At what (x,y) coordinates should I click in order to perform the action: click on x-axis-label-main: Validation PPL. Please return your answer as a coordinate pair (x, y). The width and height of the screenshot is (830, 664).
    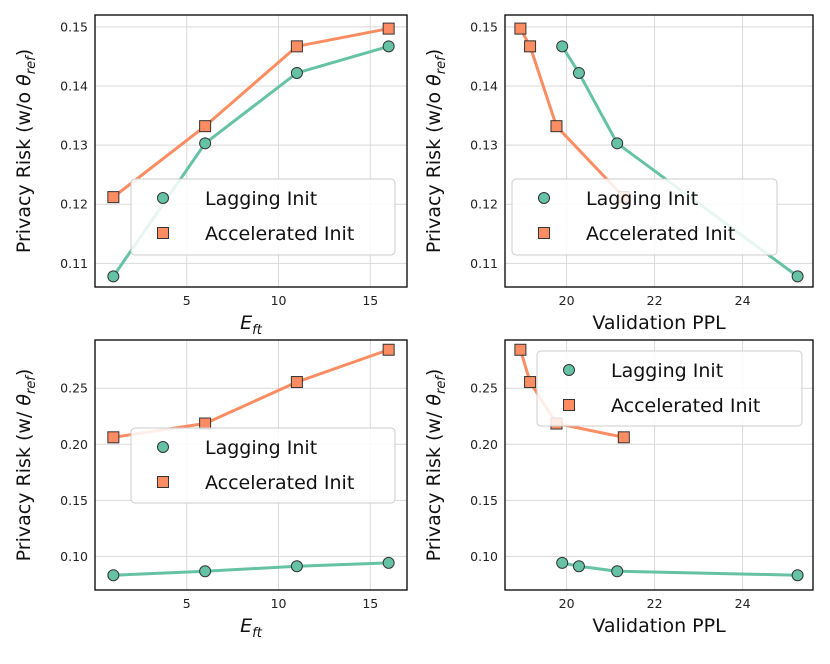
    Looking at the image, I should click on (659, 626).